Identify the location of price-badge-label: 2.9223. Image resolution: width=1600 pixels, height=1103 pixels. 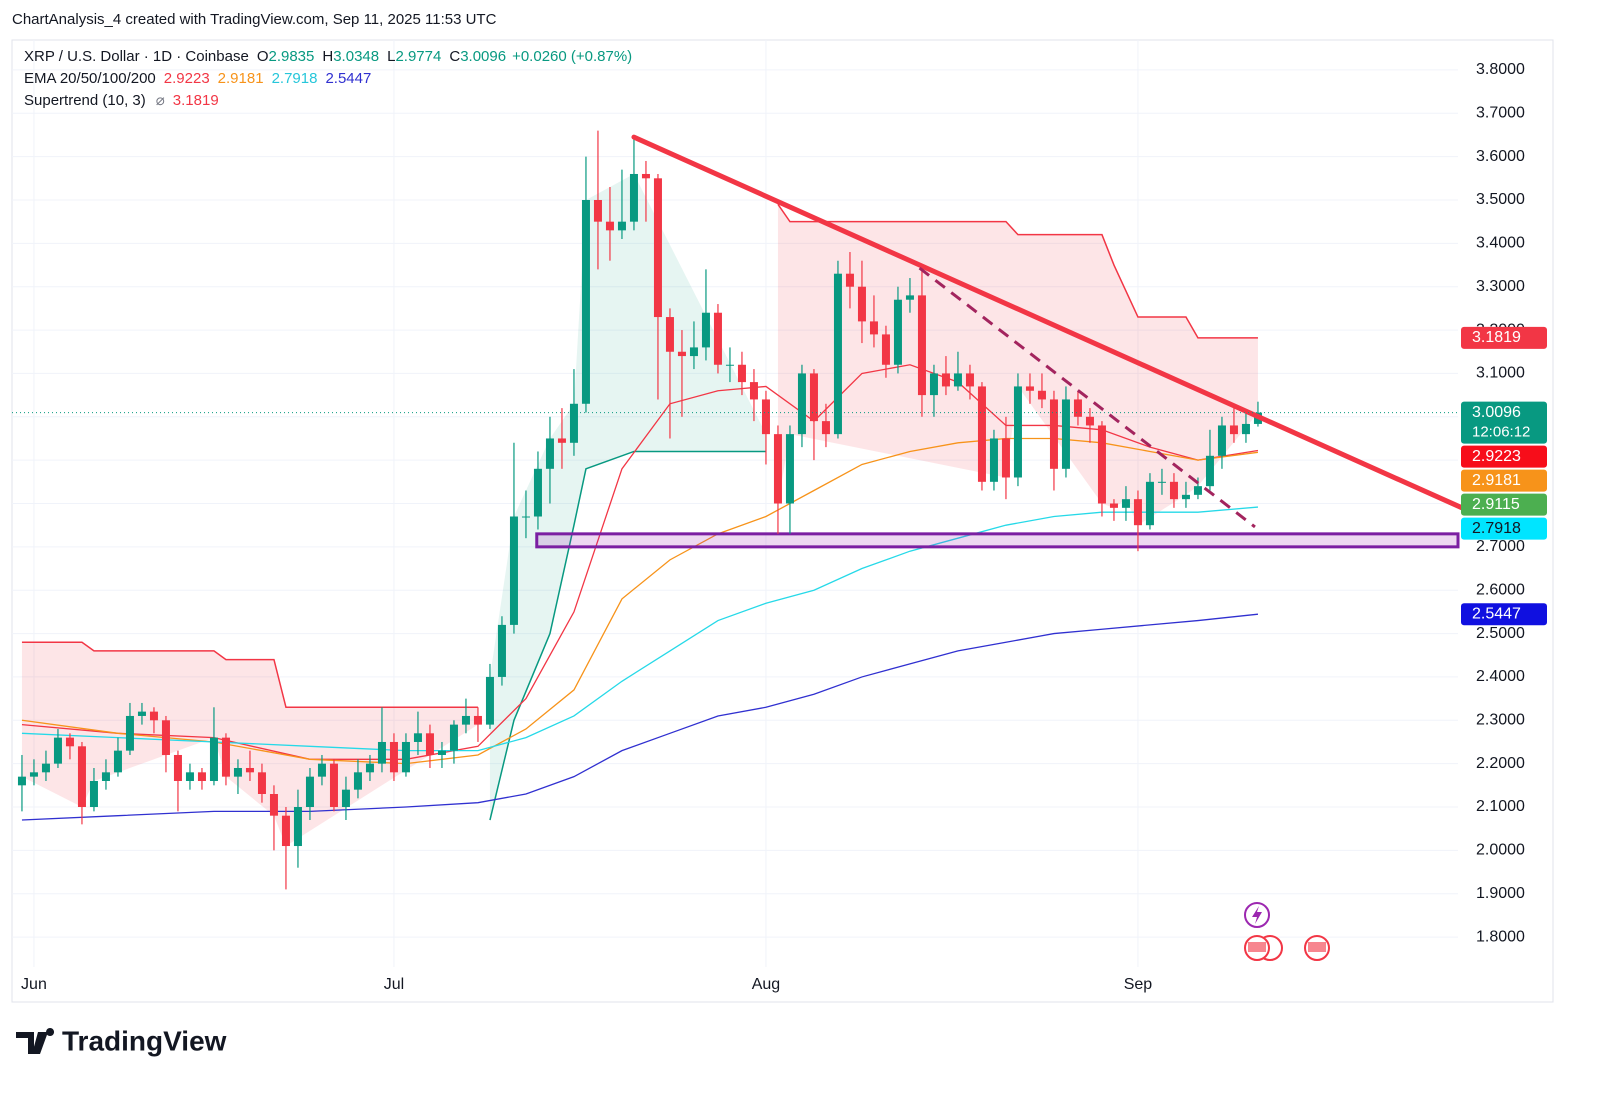
(1496, 456).